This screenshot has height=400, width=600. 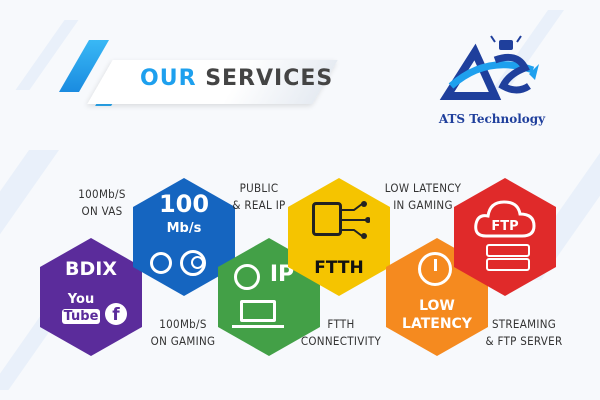 I want to click on ftth-label: FTTH, so click(x=339, y=268).